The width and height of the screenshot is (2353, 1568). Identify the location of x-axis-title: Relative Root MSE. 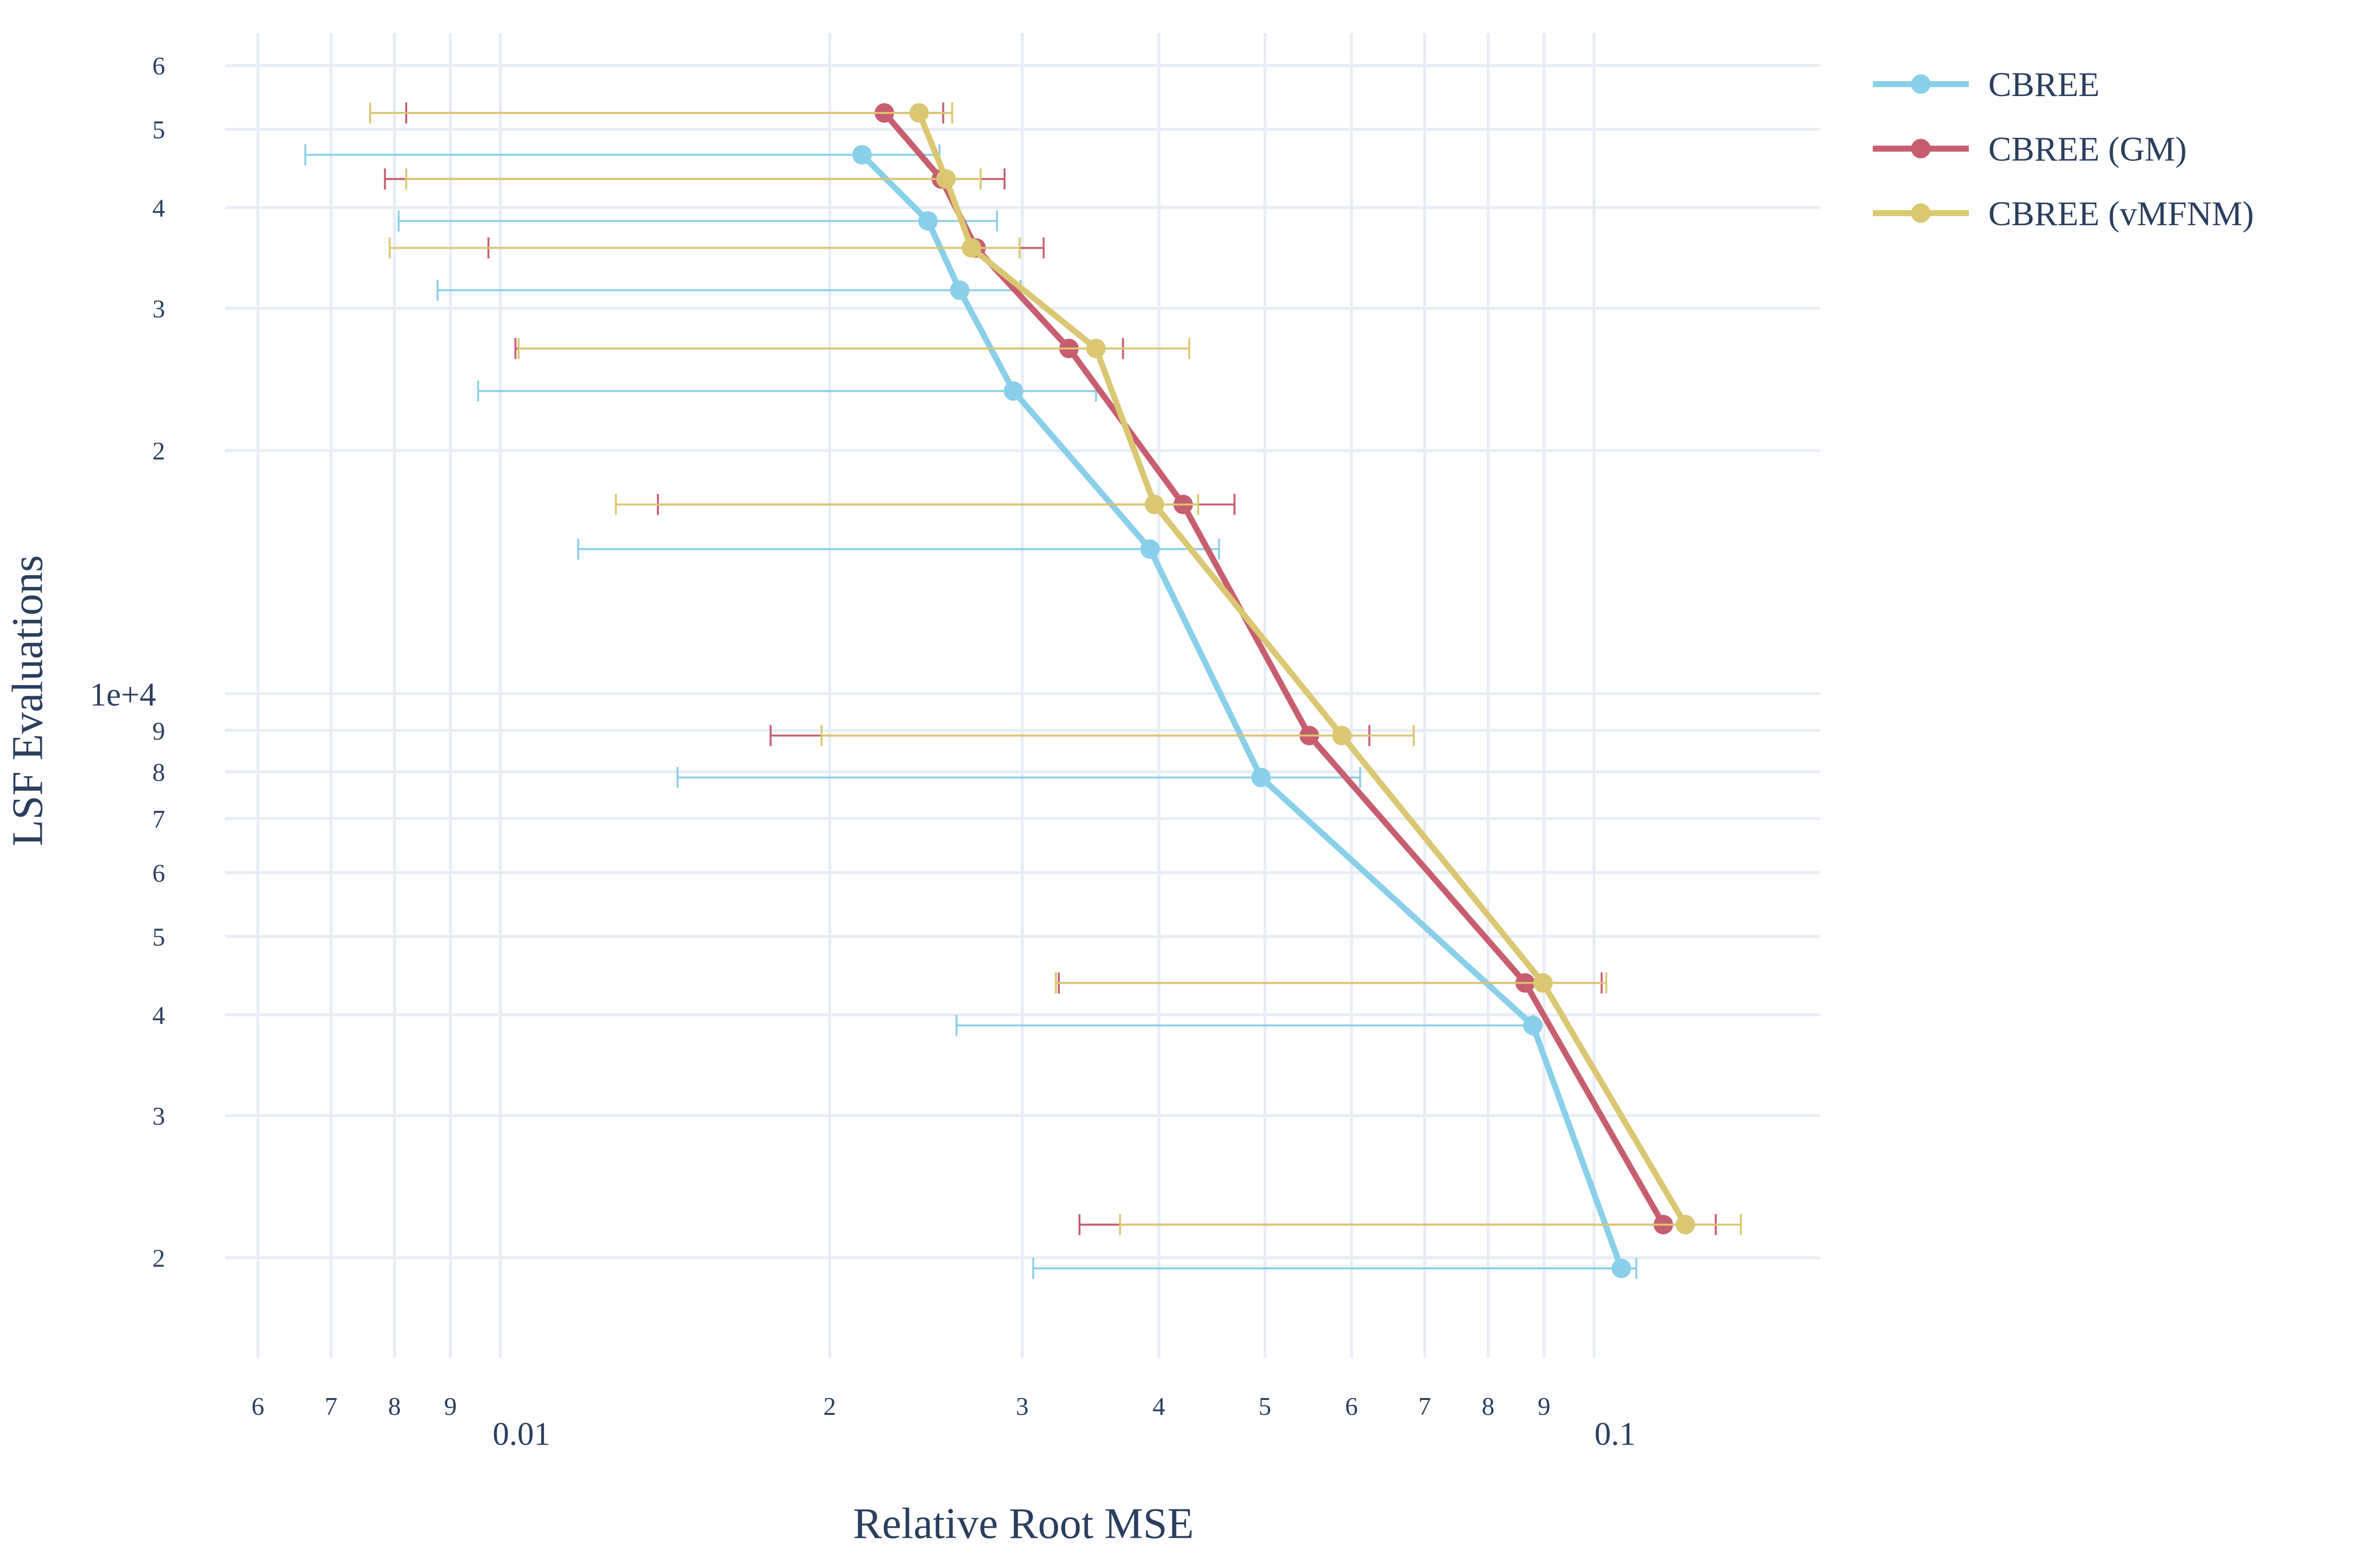
(1024, 1523).